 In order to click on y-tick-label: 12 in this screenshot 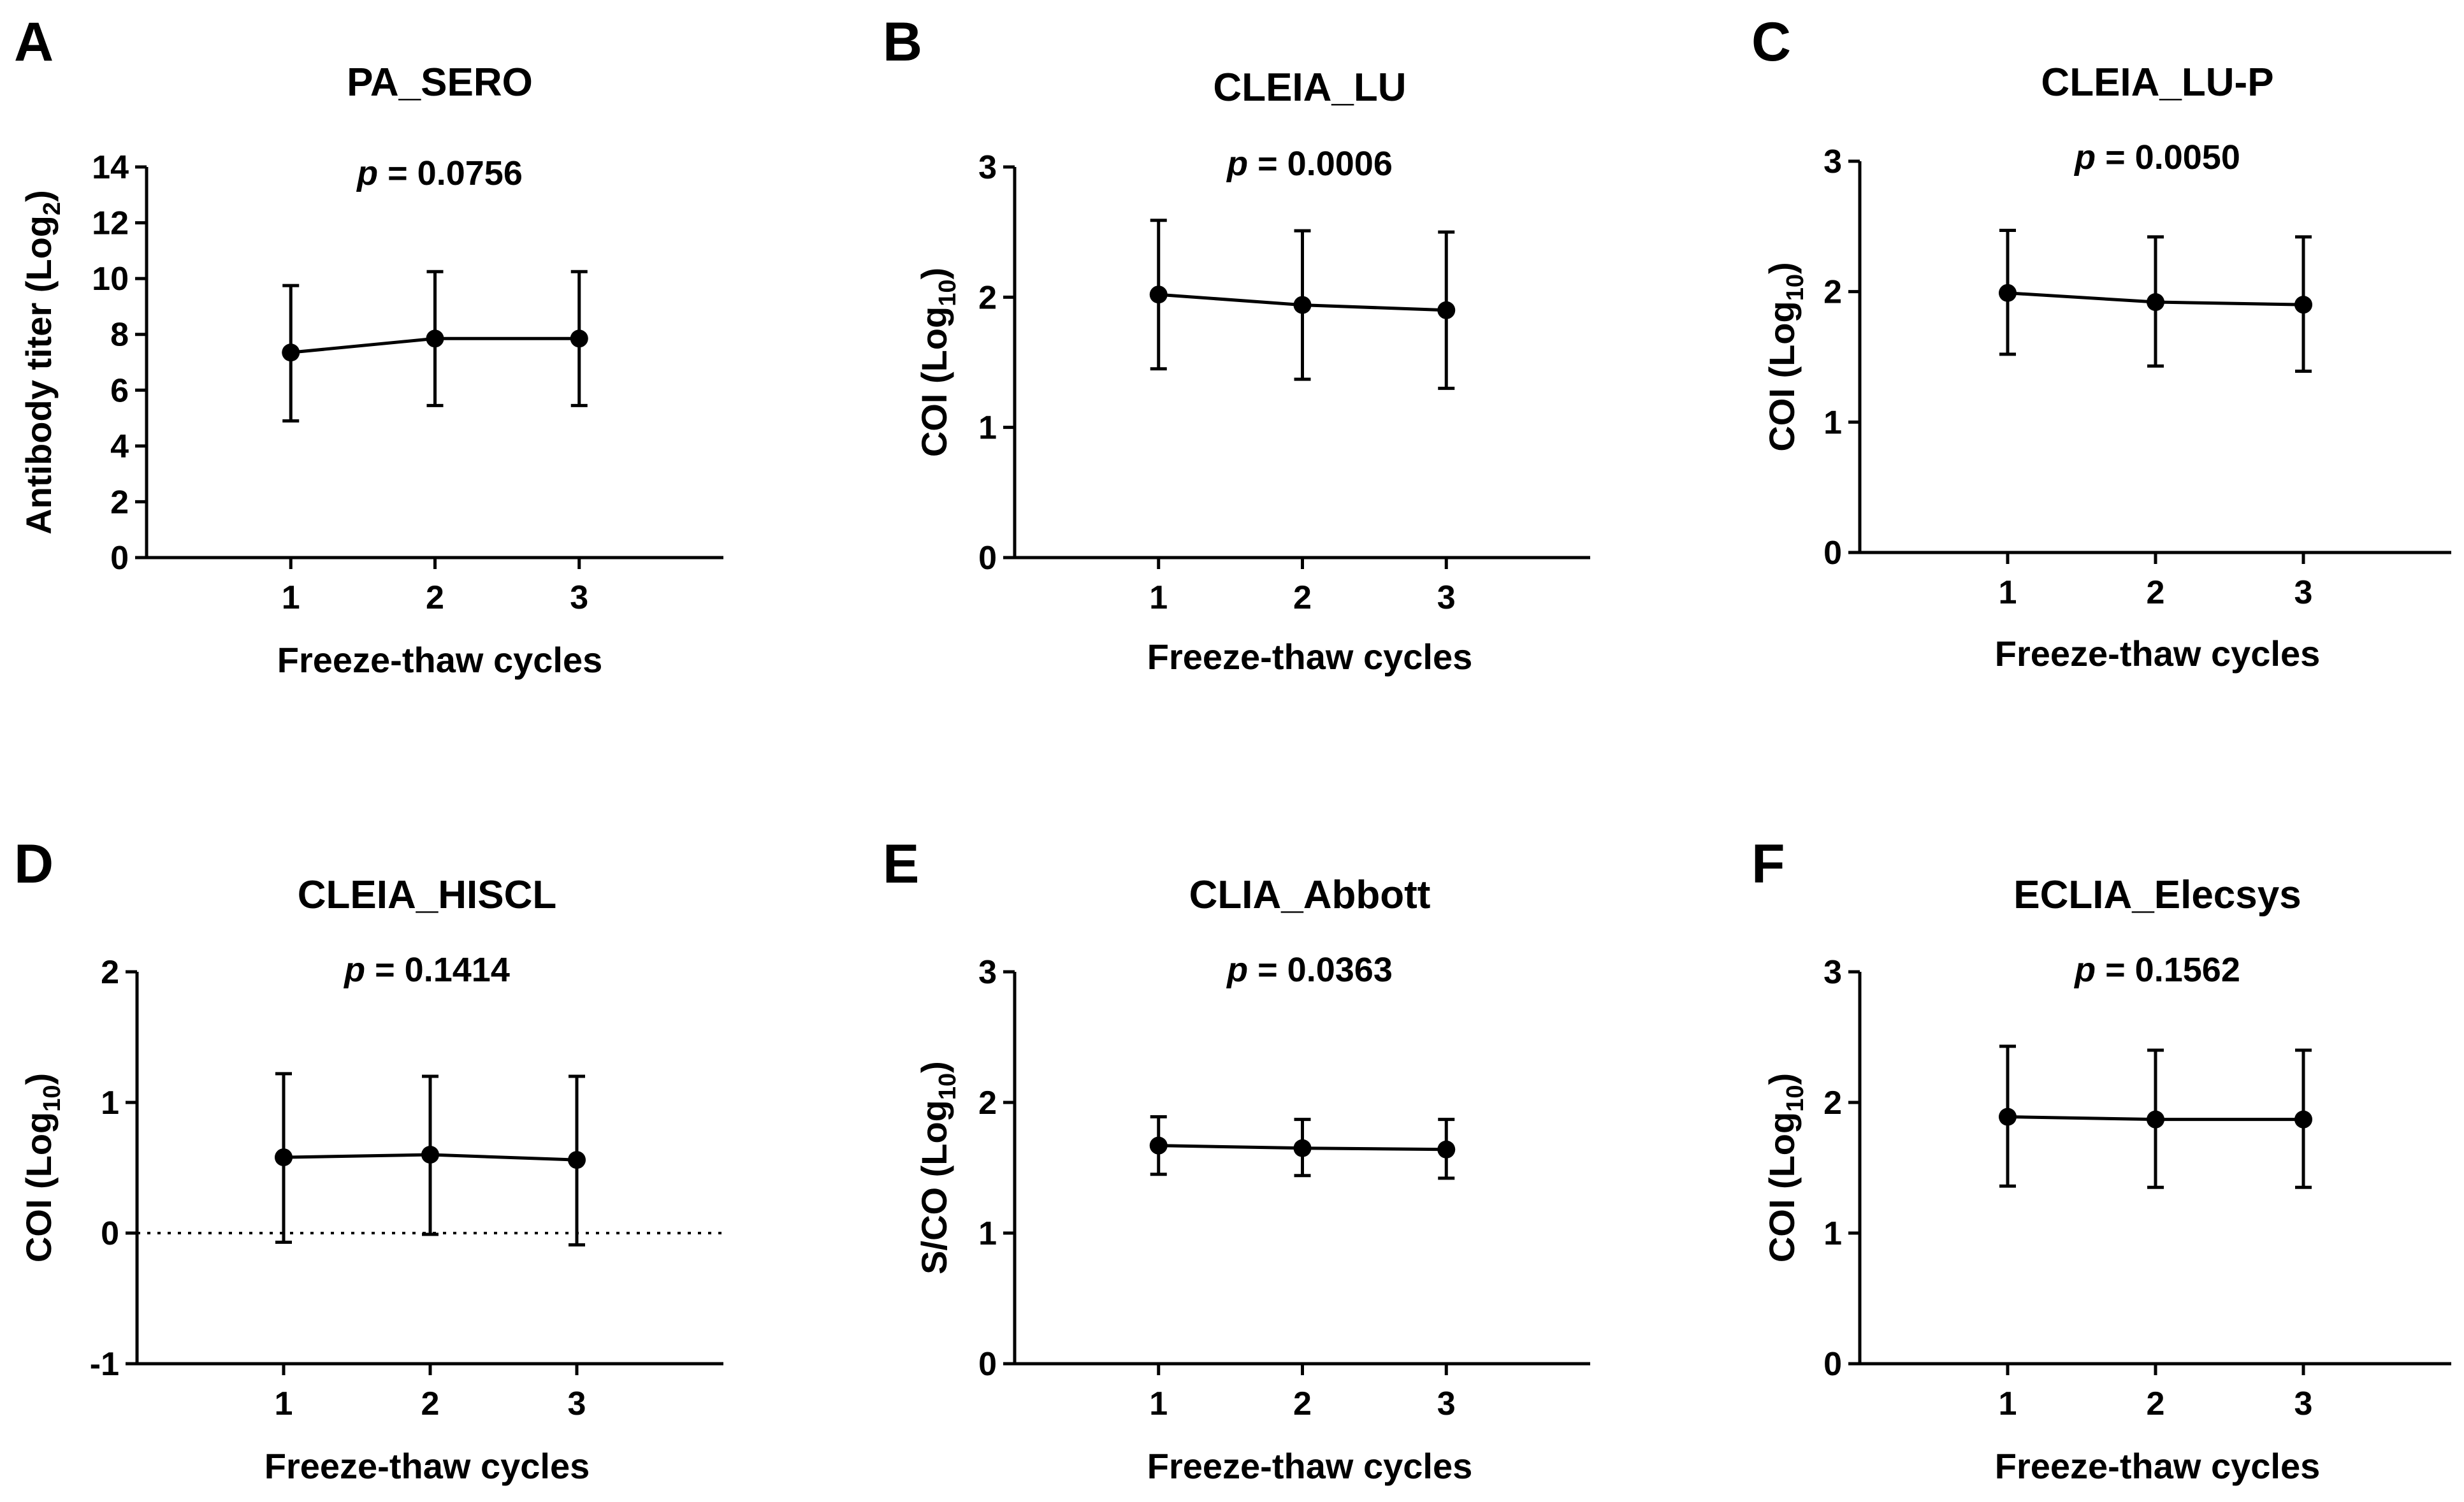, I will do `click(110, 223)`.